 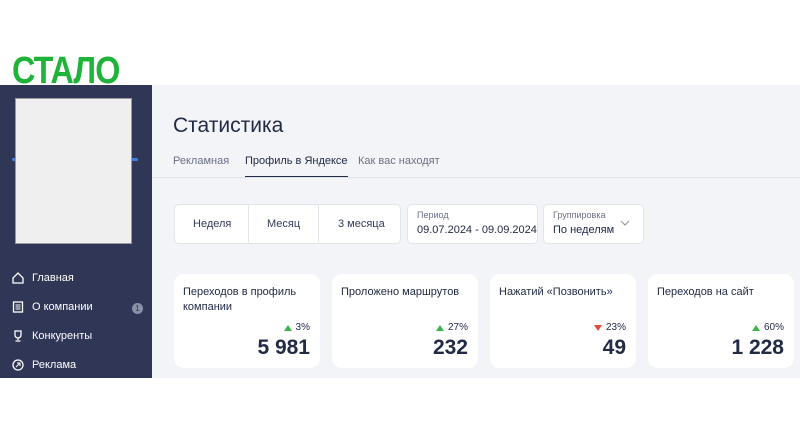 I want to click on page-title: Статистика, so click(x=228, y=125).